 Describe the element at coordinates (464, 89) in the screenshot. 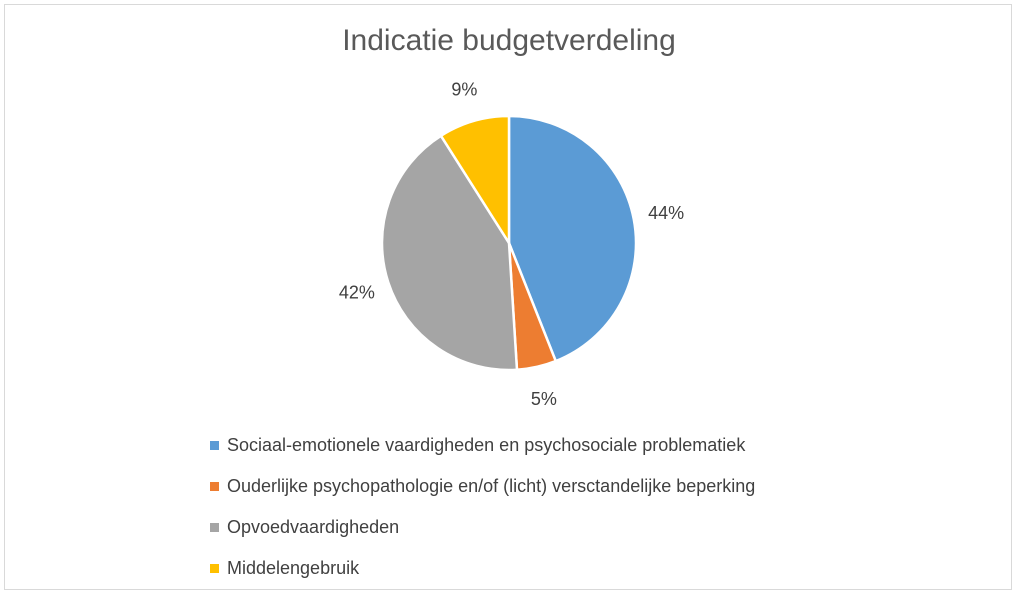

I see `data-label-4: 9%` at that location.